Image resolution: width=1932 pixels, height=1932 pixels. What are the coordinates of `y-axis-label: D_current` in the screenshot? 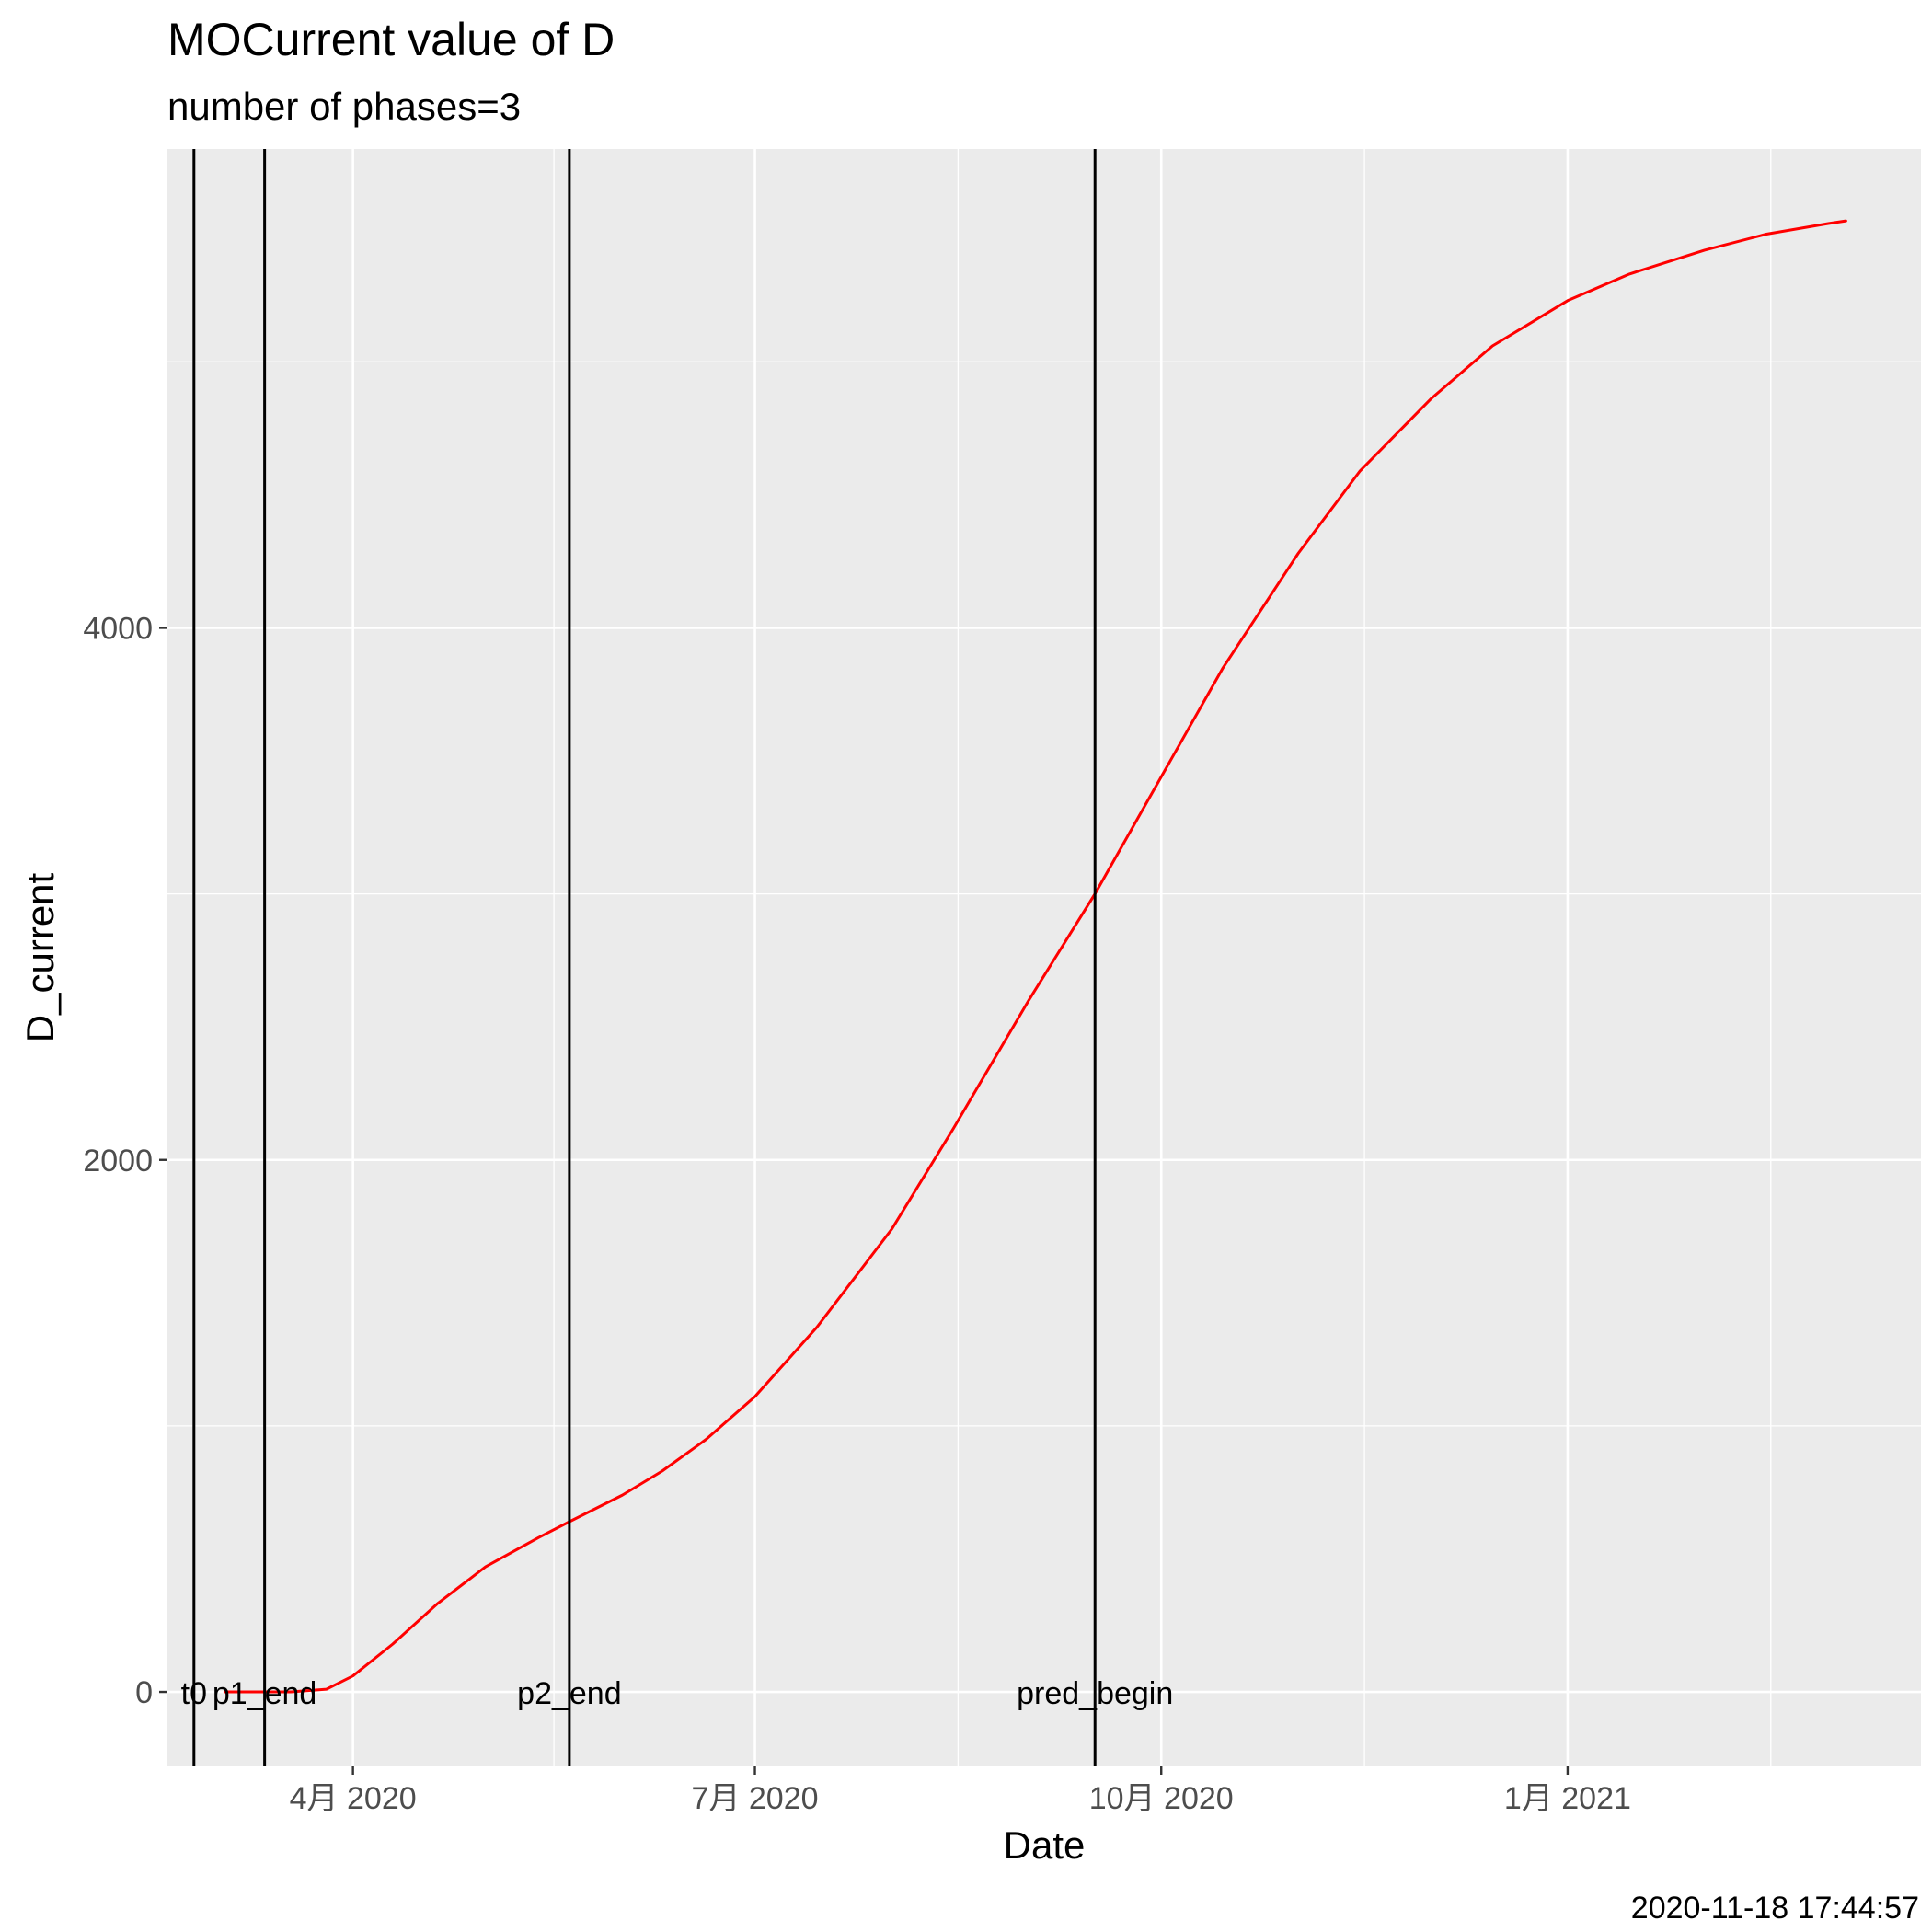 It's located at (40, 957).